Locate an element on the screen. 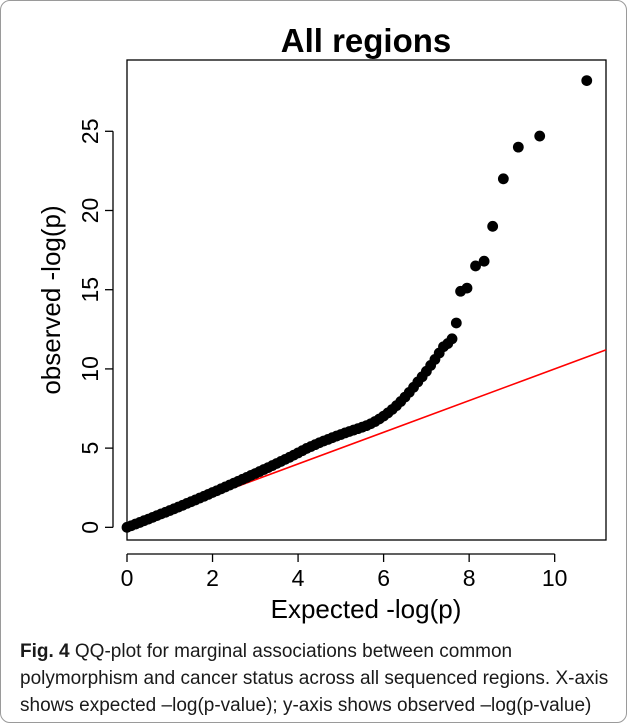 This screenshot has width=627, height=723. y-tick-label: 0 is located at coordinates (90, 527).